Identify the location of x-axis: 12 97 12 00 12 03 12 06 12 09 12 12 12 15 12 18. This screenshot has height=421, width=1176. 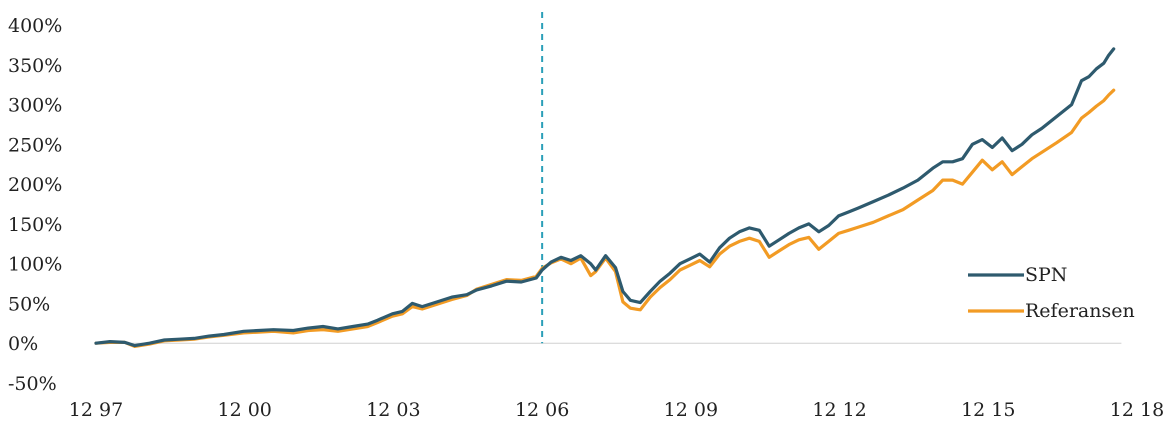
(616, 410).